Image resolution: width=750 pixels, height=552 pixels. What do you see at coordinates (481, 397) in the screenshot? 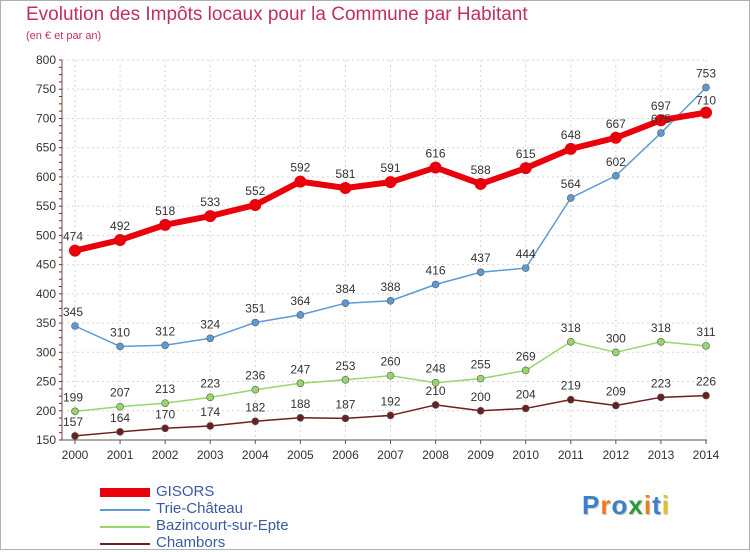
I see `data-label-chambors: 200` at bounding box center [481, 397].